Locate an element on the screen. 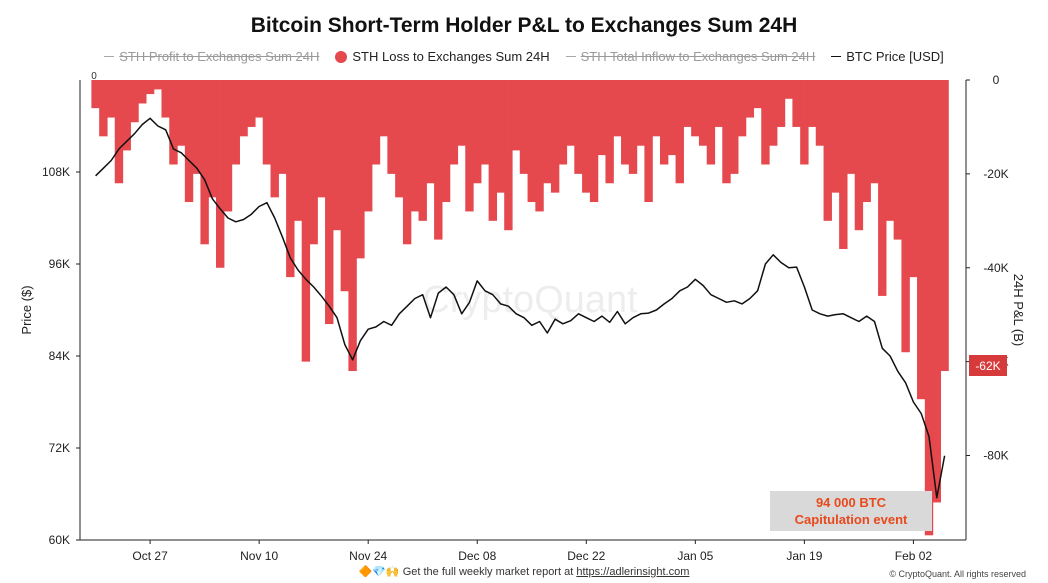 This screenshot has height=583, width=1048. legend-item-btc-price: BTC Price [USD] is located at coordinates (887, 56).